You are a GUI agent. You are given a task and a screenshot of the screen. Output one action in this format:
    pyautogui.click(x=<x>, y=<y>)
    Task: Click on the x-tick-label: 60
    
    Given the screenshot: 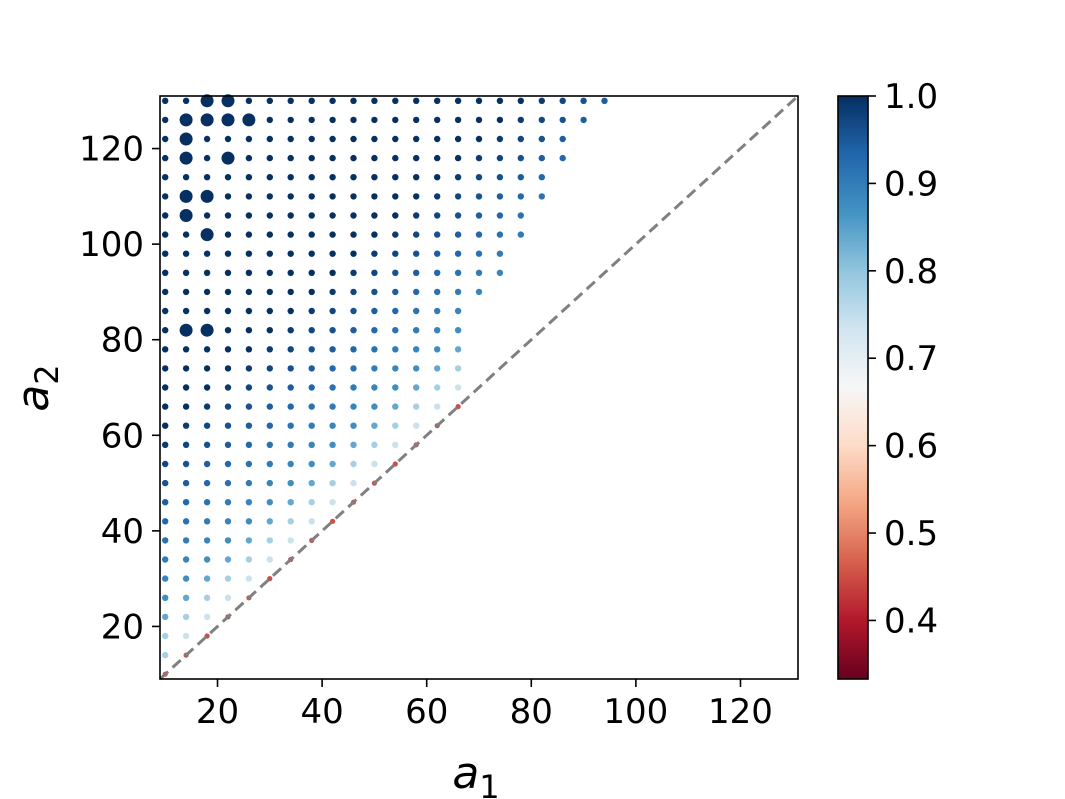 What is the action you would take?
    pyautogui.click(x=426, y=712)
    